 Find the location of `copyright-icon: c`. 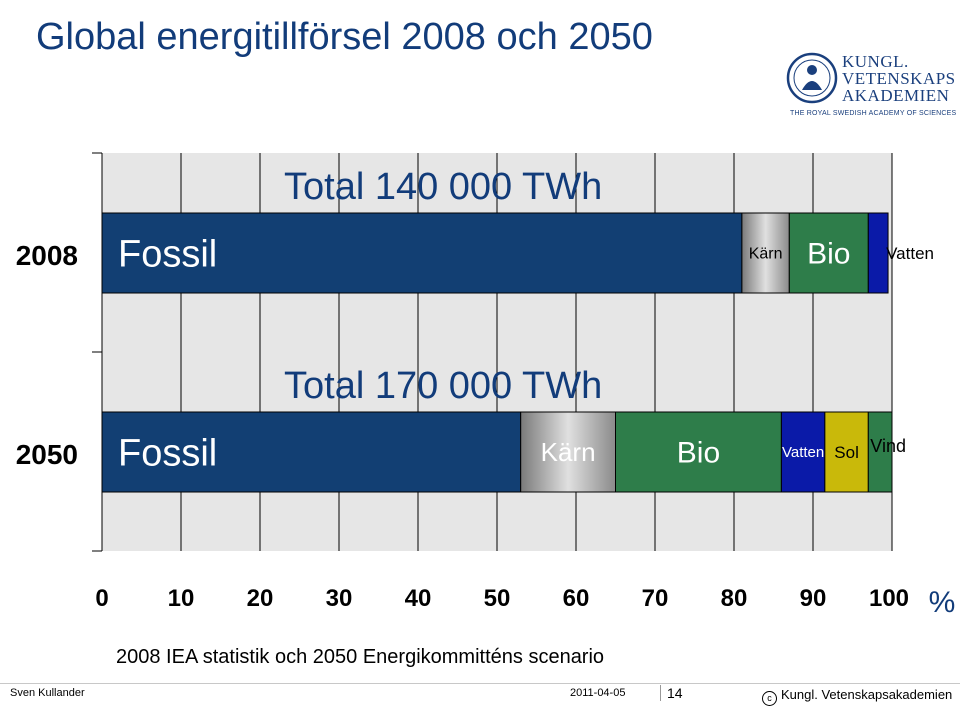

copyright-icon: c is located at coordinates (769, 698).